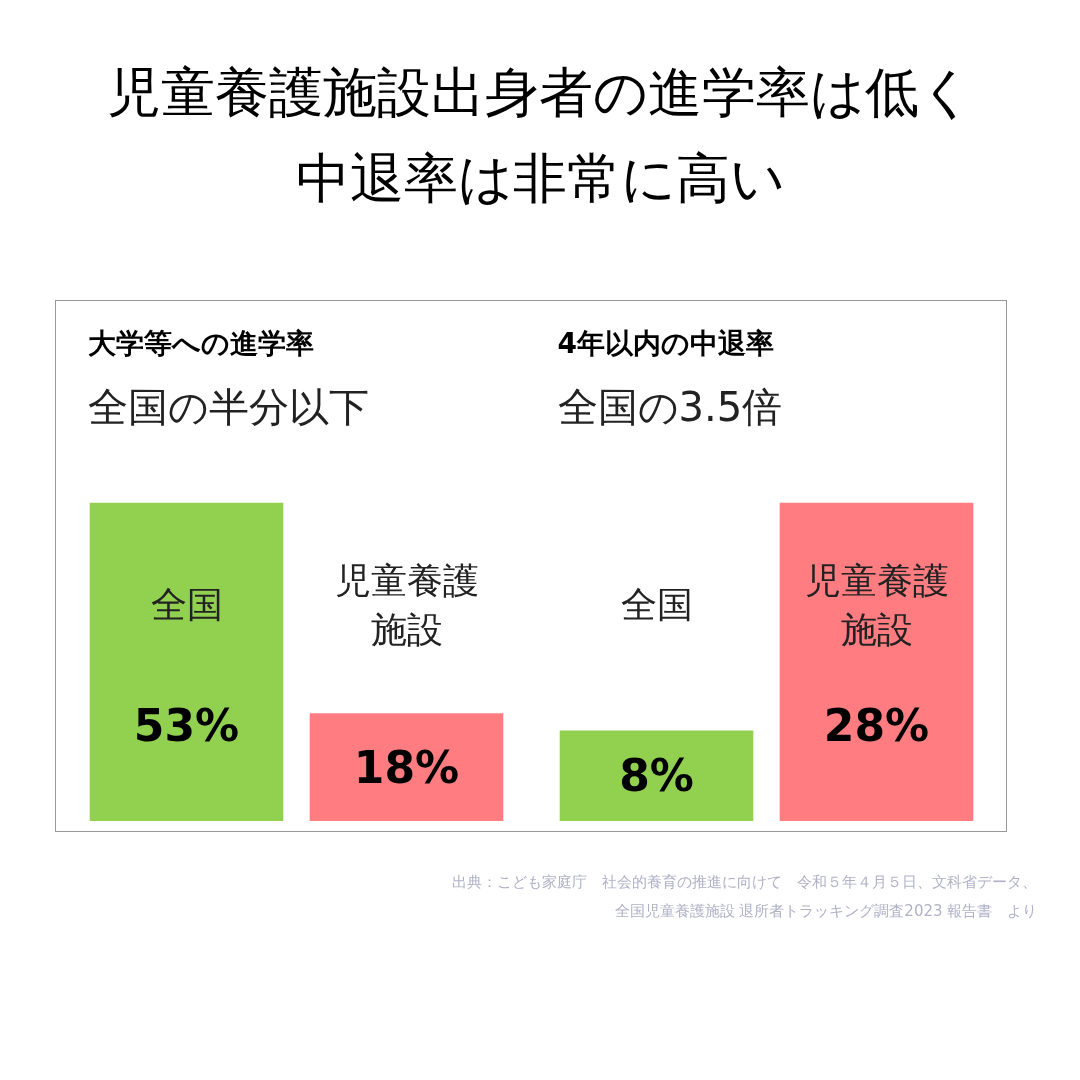  What do you see at coordinates (540, 135) in the screenshot?
I see `text: 児童養護施設出身者の進学率は低く中退率は非常に高い` at bounding box center [540, 135].